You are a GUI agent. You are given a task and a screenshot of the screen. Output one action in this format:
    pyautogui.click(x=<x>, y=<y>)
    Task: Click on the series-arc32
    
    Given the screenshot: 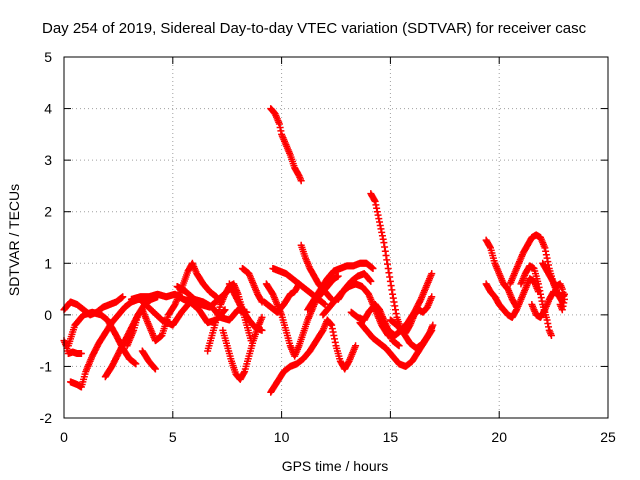 What is the action you would take?
    pyautogui.click(x=536, y=300)
    